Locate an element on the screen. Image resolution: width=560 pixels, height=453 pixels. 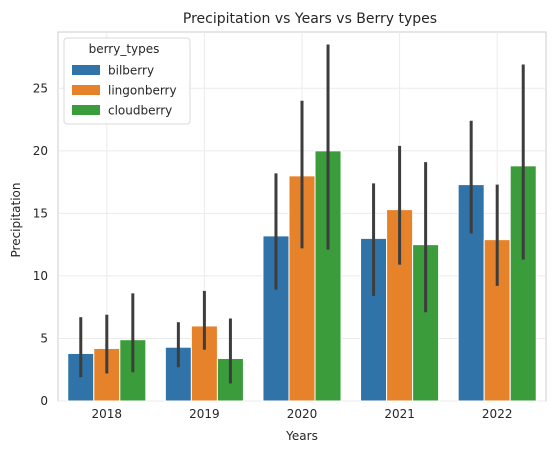
legend-swatch-lingonberry is located at coordinates (86, 90).